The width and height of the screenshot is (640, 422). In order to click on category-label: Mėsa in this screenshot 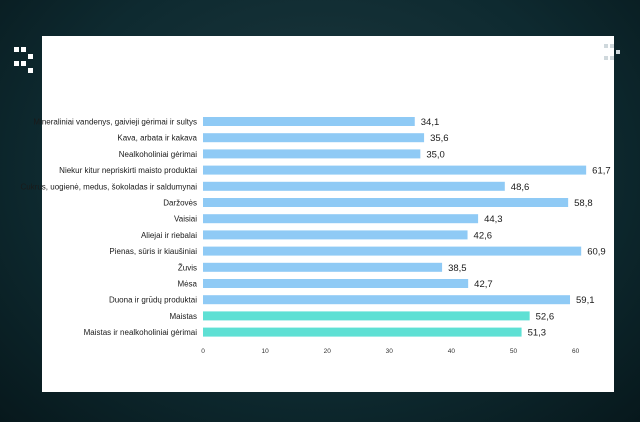, I will do `click(187, 284)`.